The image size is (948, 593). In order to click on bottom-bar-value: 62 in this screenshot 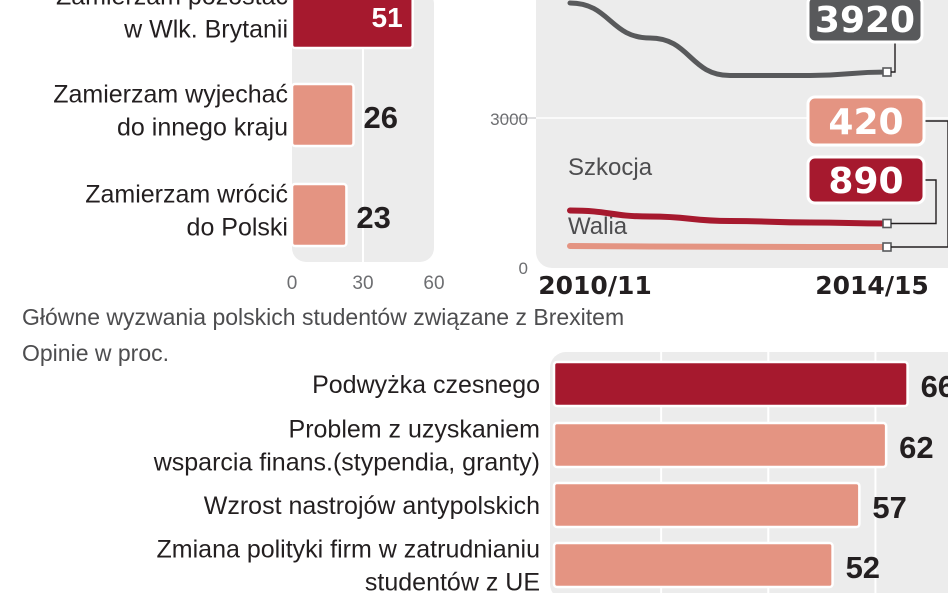, I will do `click(916, 447)`.